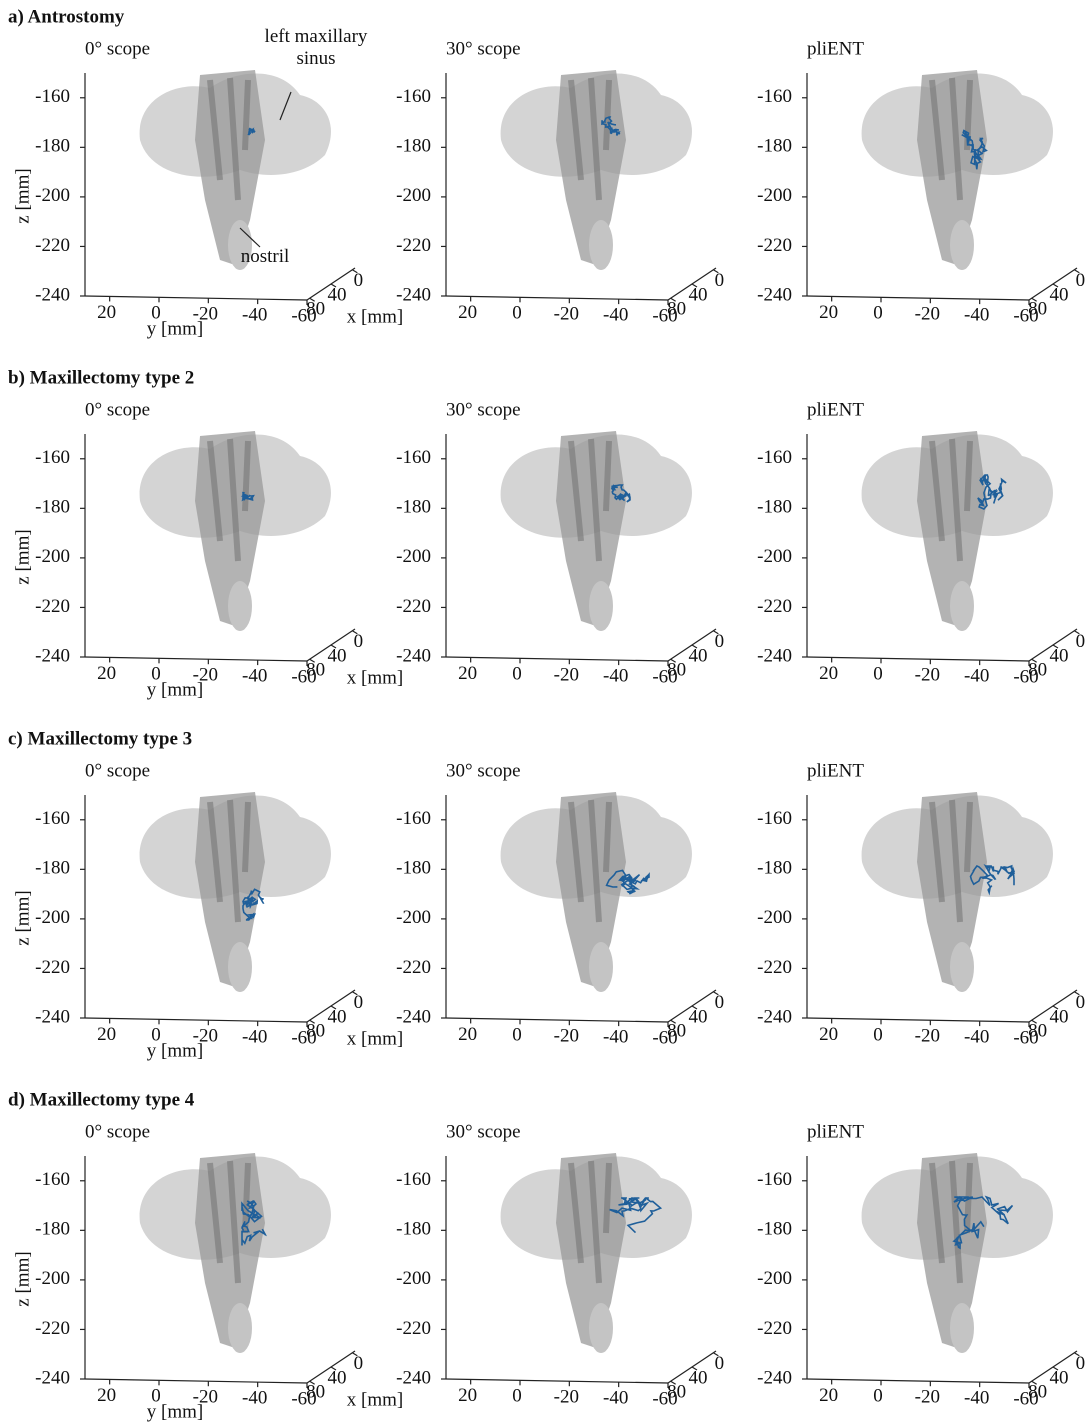  What do you see at coordinates (285, 106) in the screenshot?
I see `annotation-pointer` at bounding box center [285, 106].